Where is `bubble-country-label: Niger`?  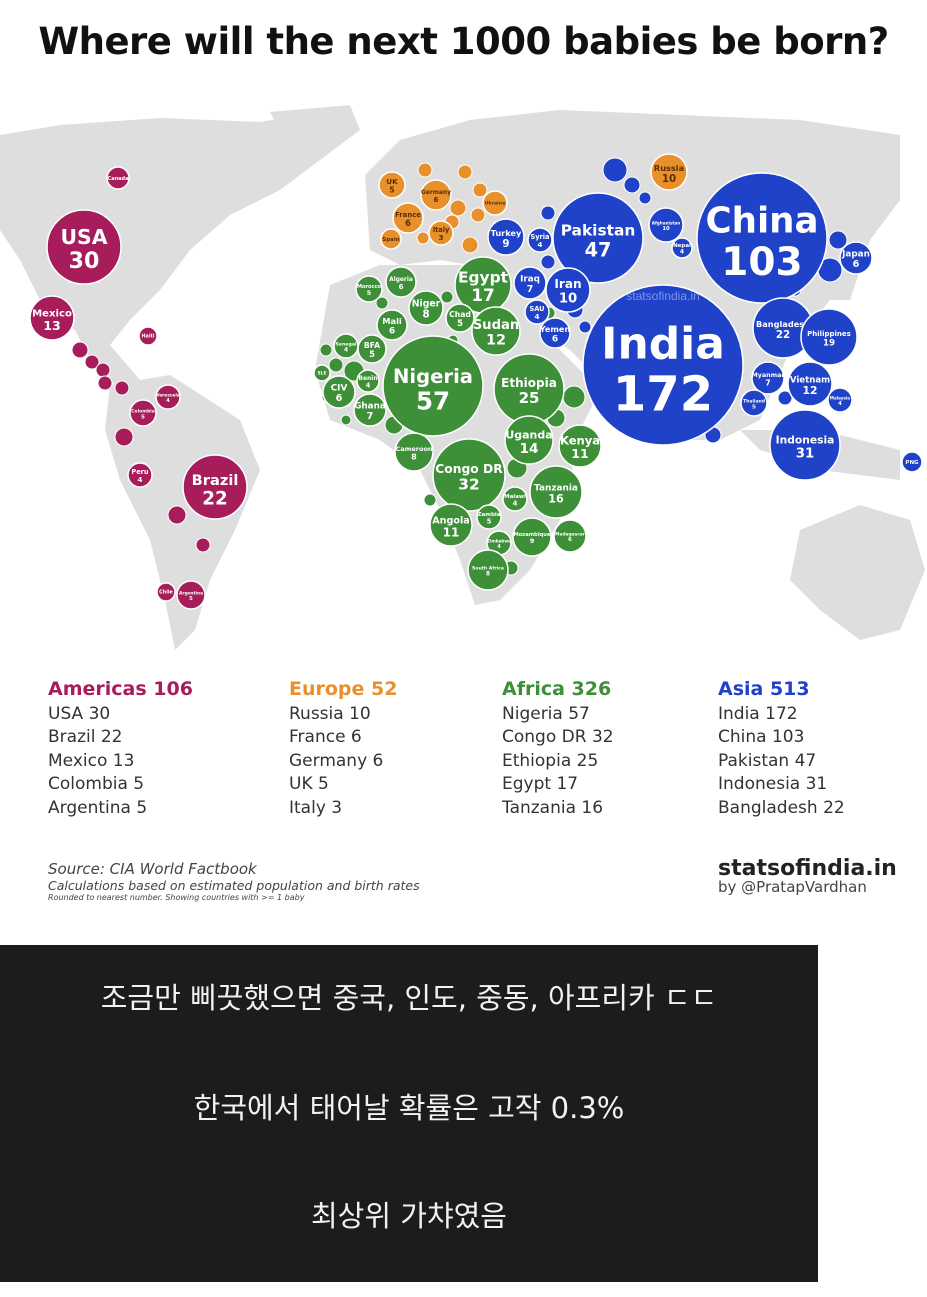
bubble-country-label: Niger is located at coordinates (426, 304).